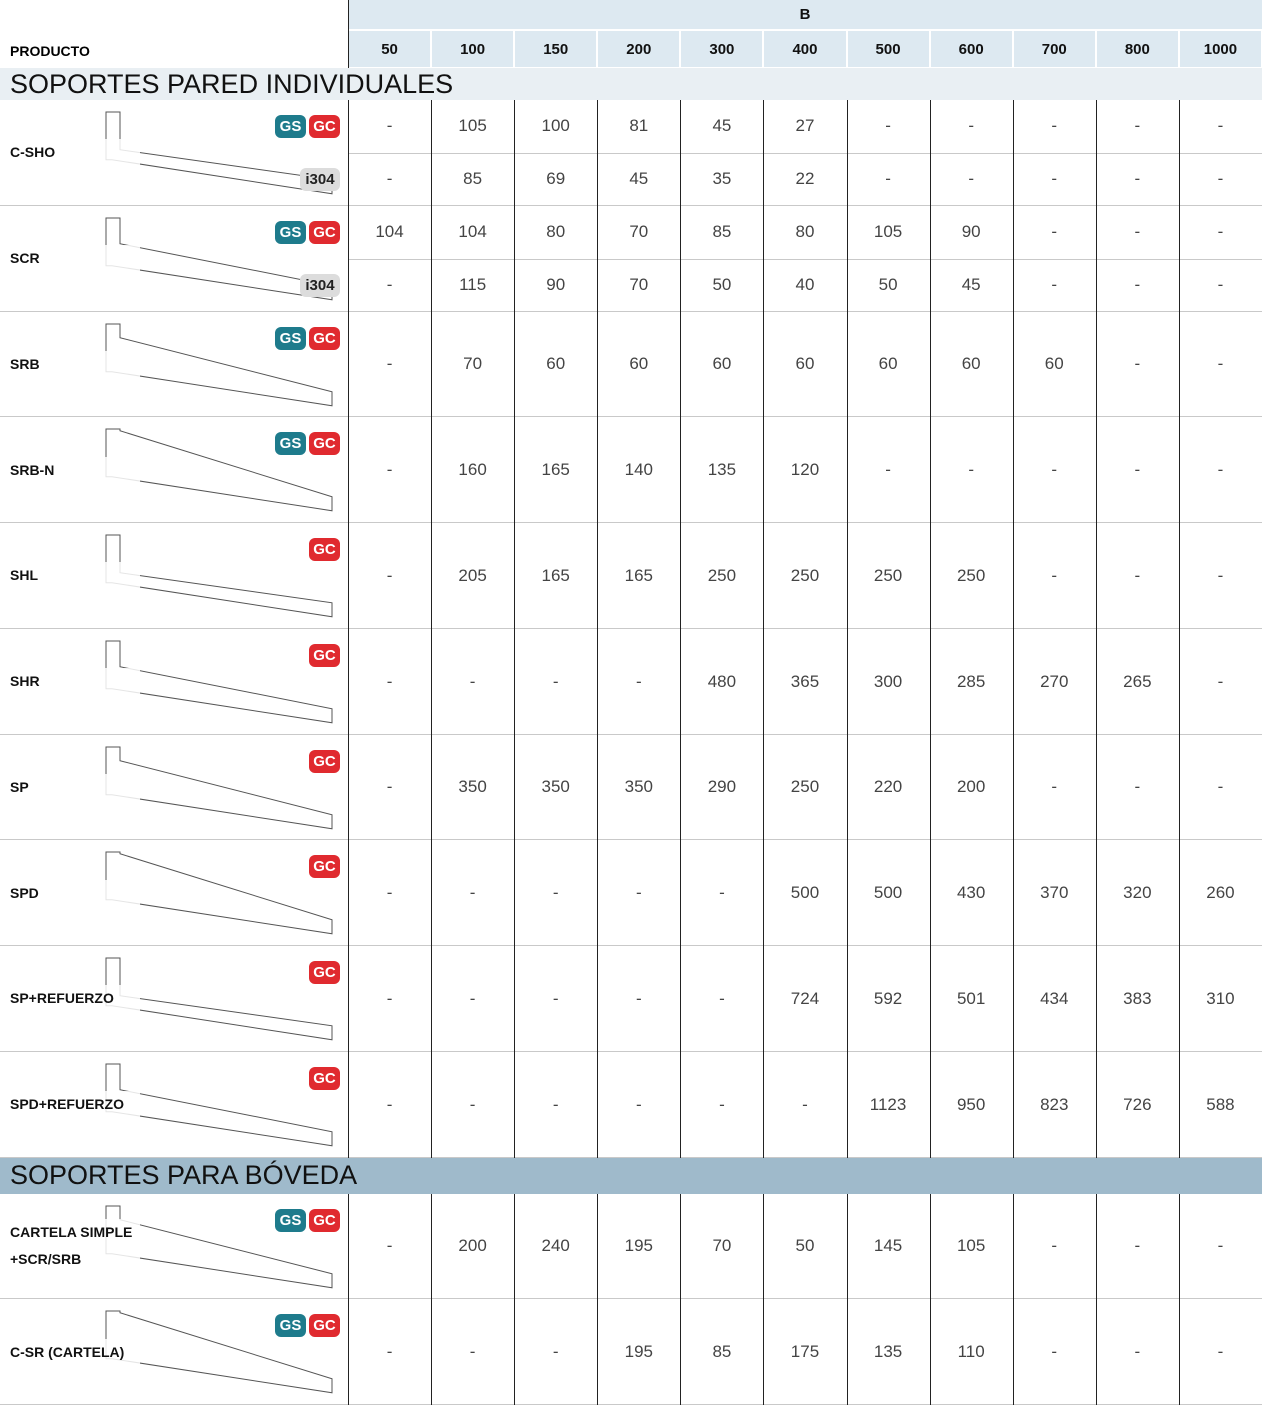 Image resolution: width=1262 pixels, height=1405 pixels. What do you see at coordinates (971, 49) in the screenshot?
I see `column-header: 600` at bounding box center [971, 49].